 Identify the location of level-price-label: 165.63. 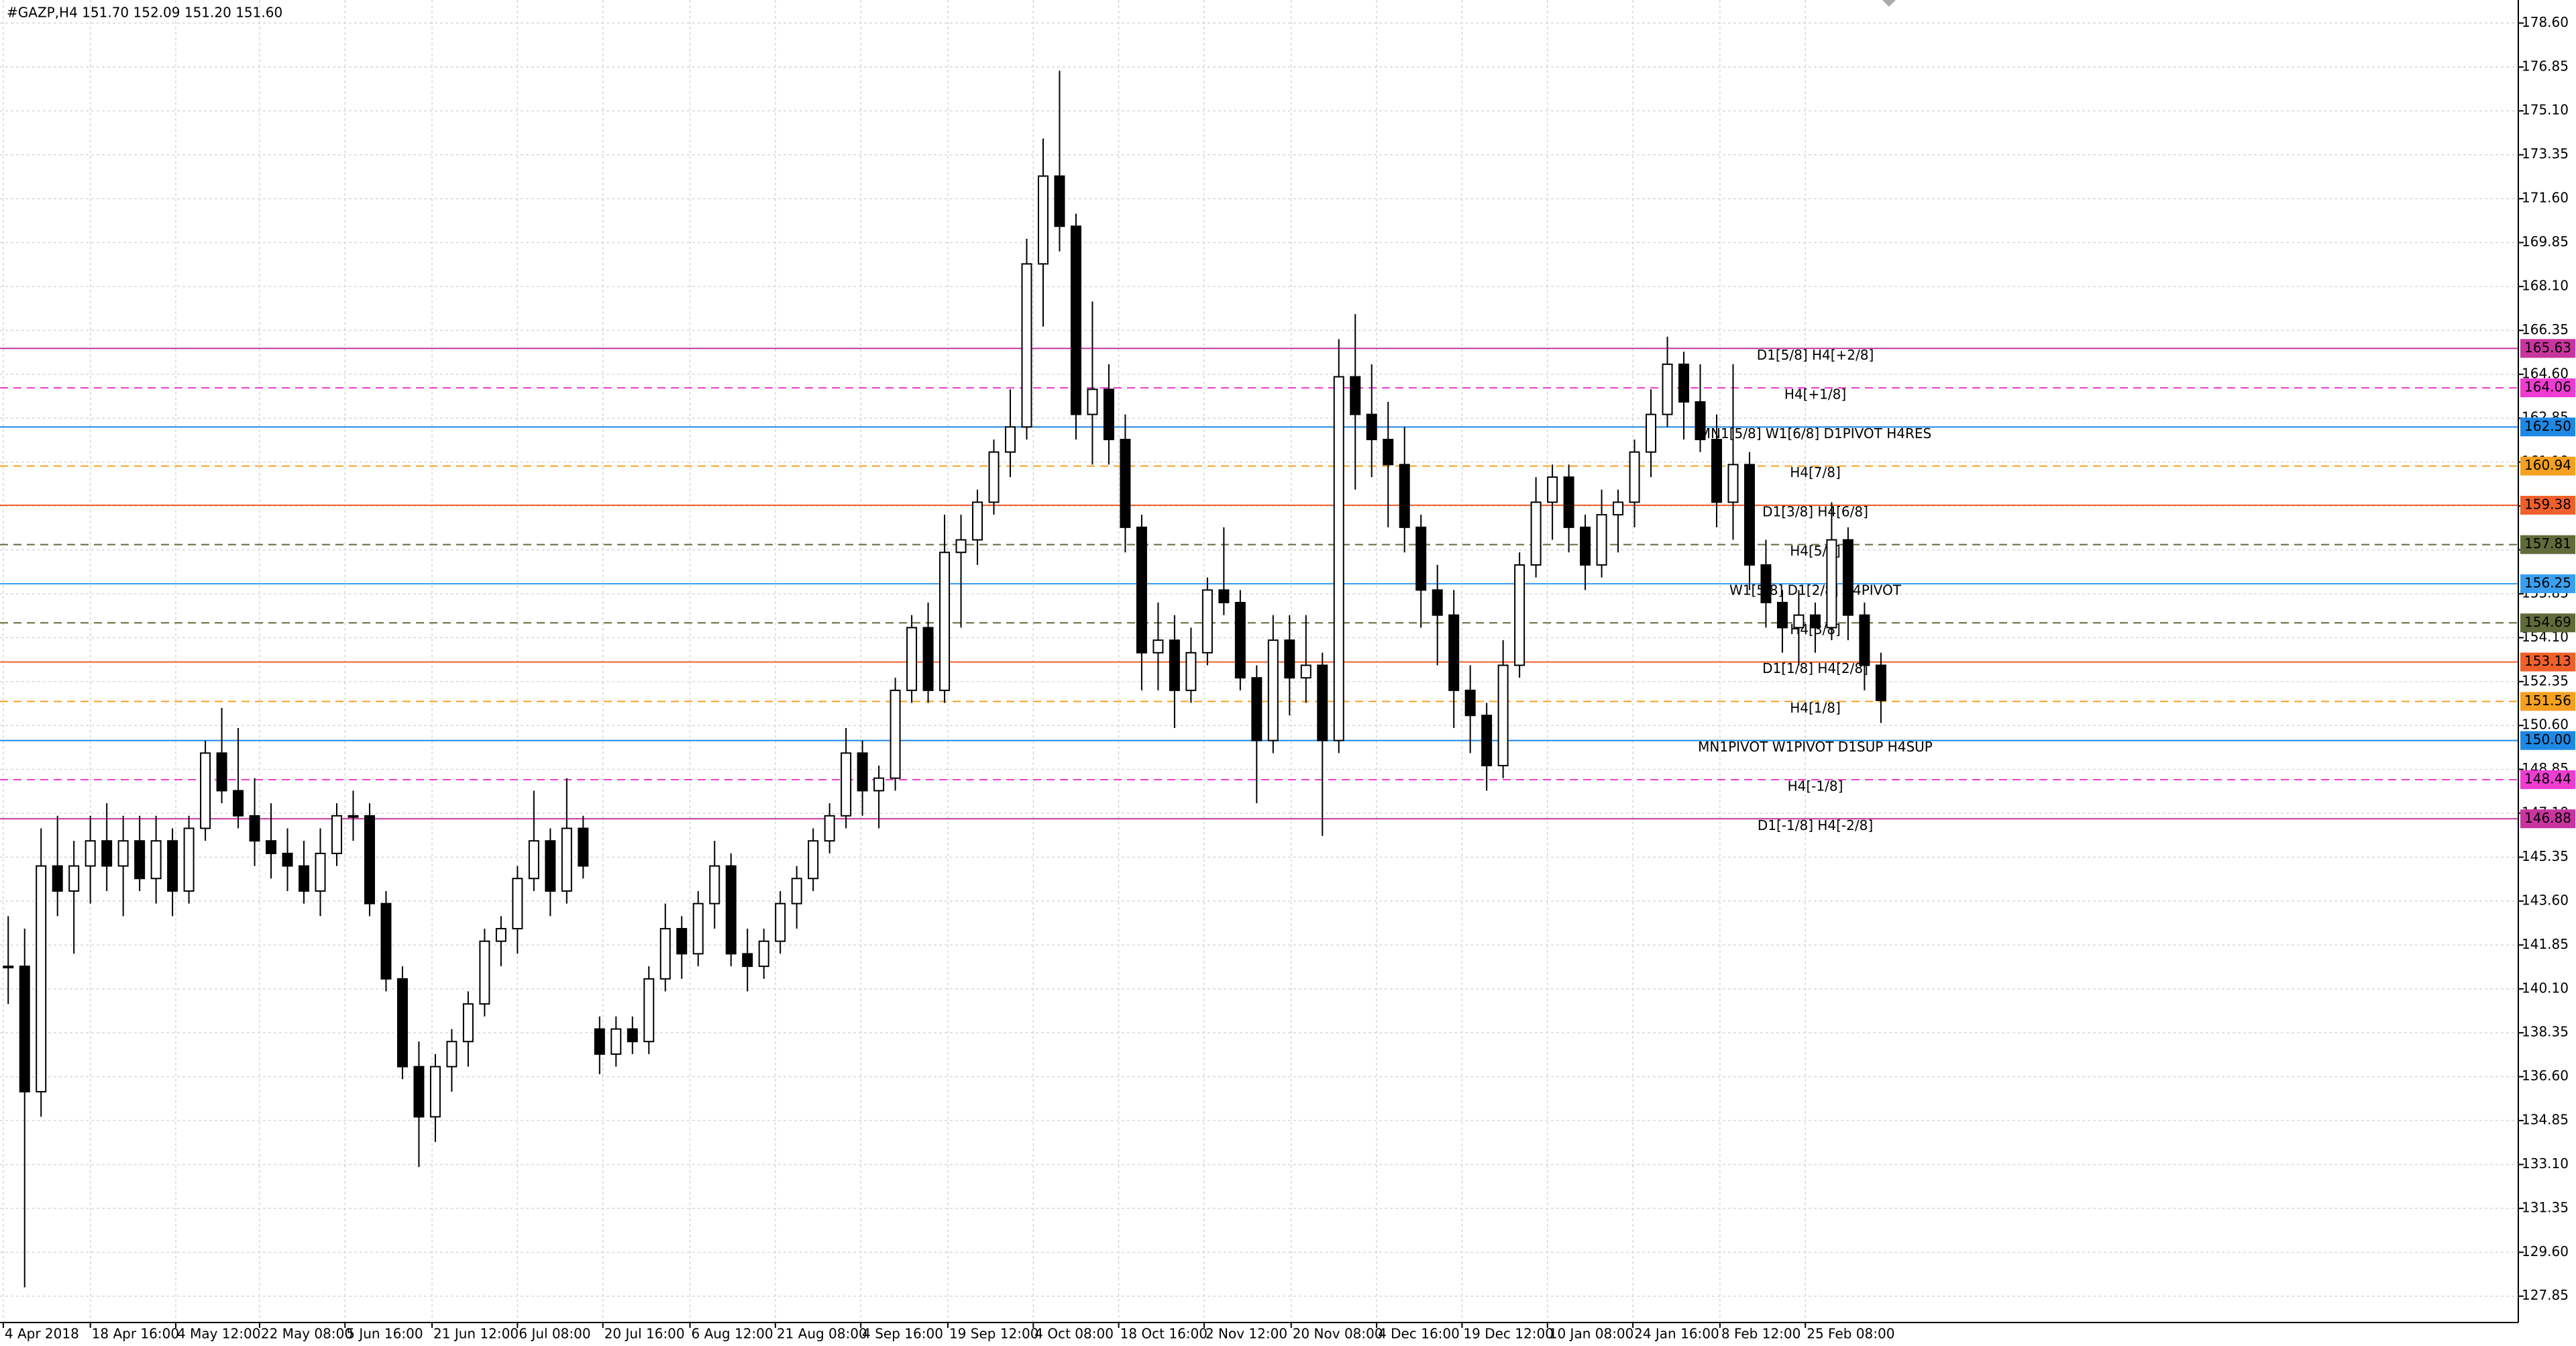
(2547, 348).